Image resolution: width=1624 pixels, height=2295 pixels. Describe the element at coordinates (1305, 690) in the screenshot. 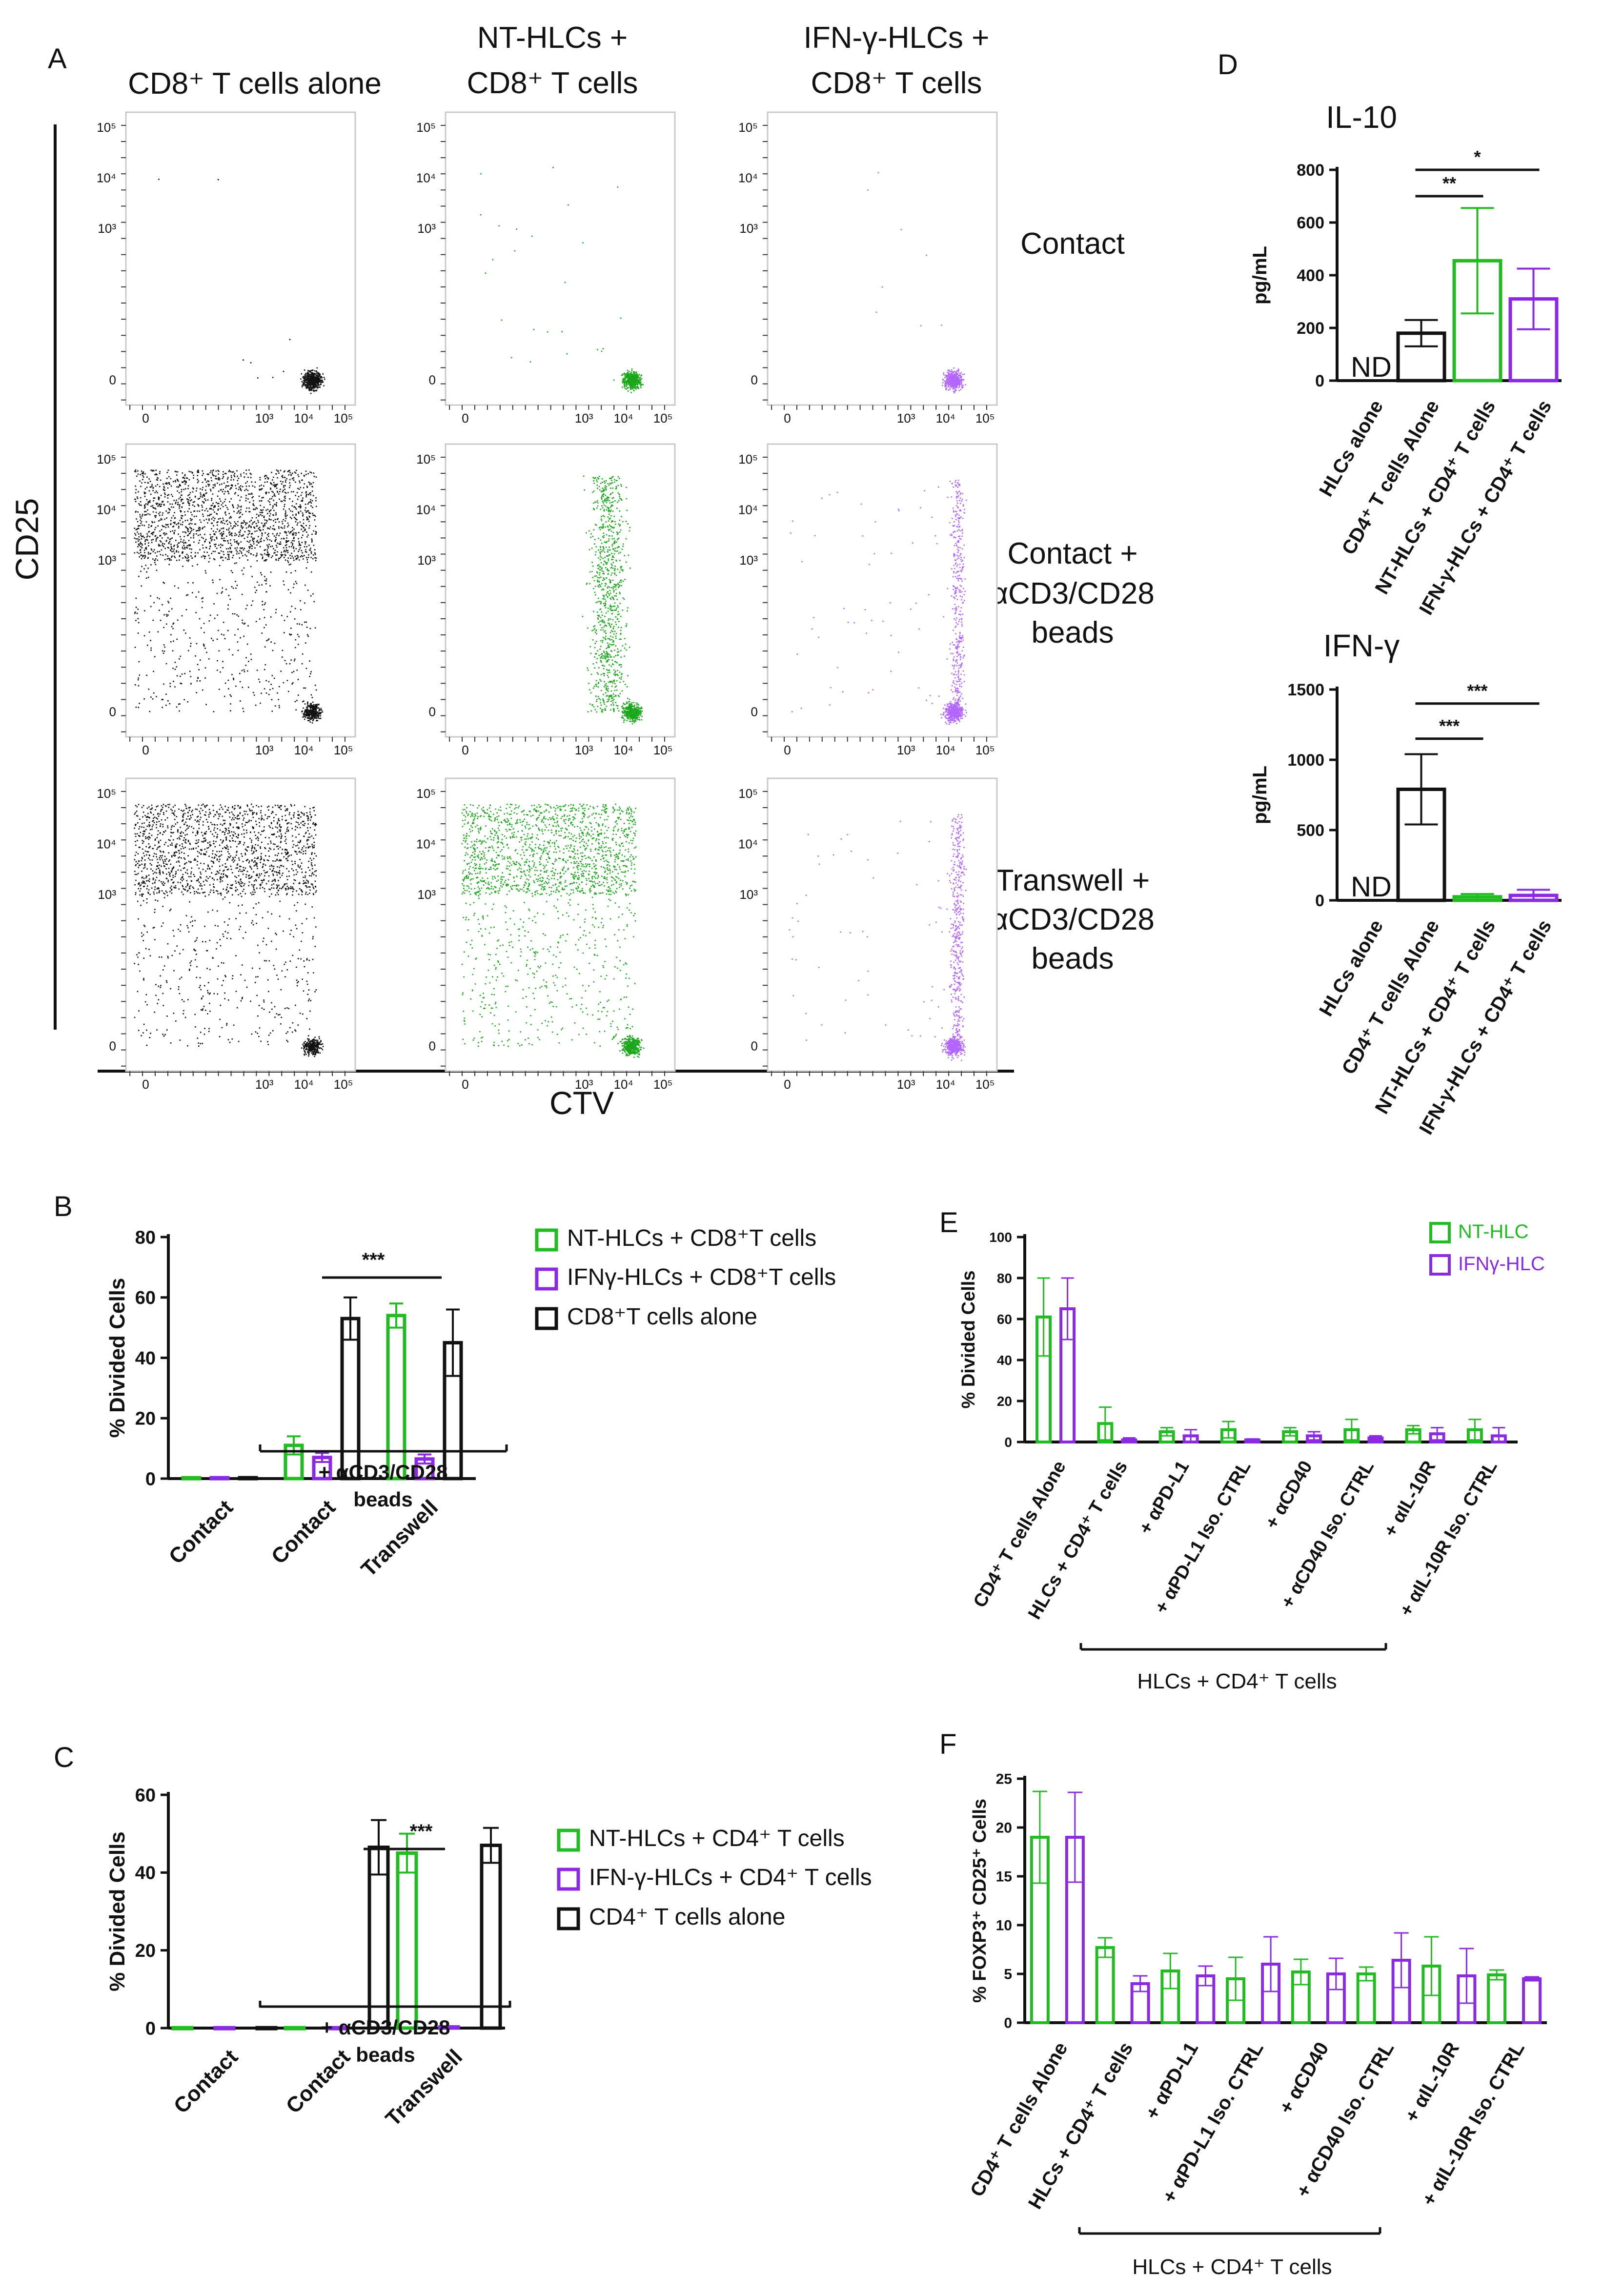

I see `y-tick-label: 1500` at that location.